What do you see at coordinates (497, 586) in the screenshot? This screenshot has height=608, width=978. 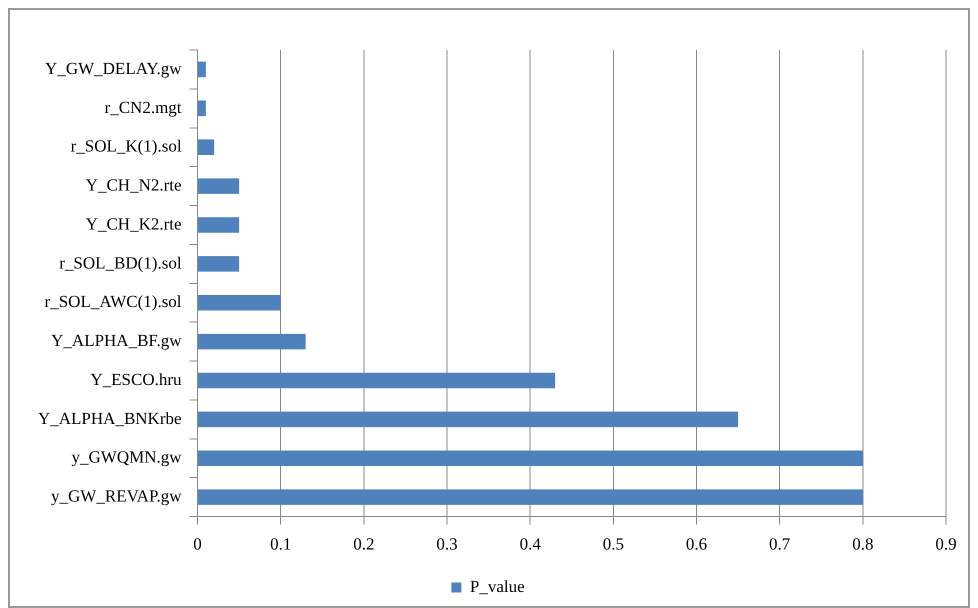 I see `legend-label: P_value` at bounding box center [497, 586].